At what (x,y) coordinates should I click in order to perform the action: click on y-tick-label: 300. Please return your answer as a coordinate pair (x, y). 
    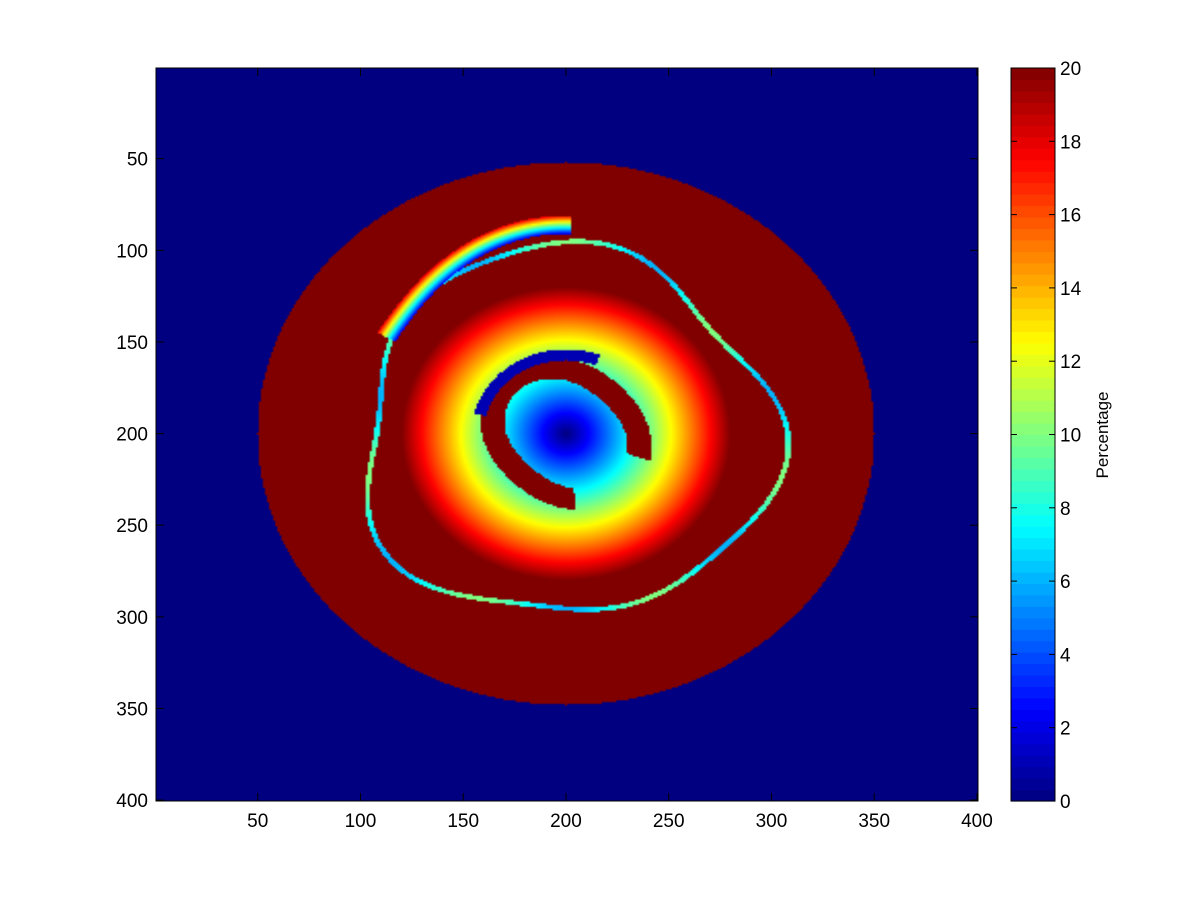
    Looking at the image, I should click on (132, 618).